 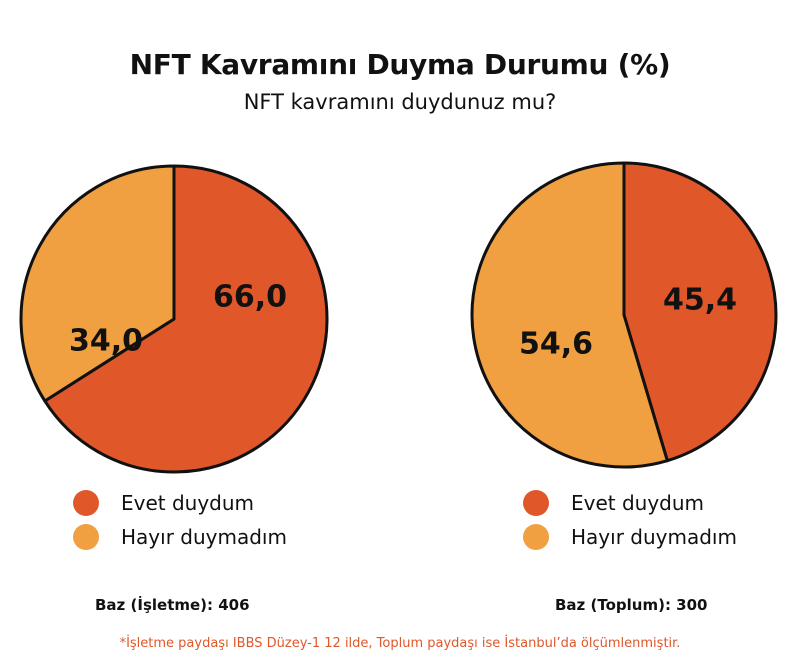 I want to click on chart-subtitle: NFT kavramını duydunuz mu?, so click(x=400, y=102).